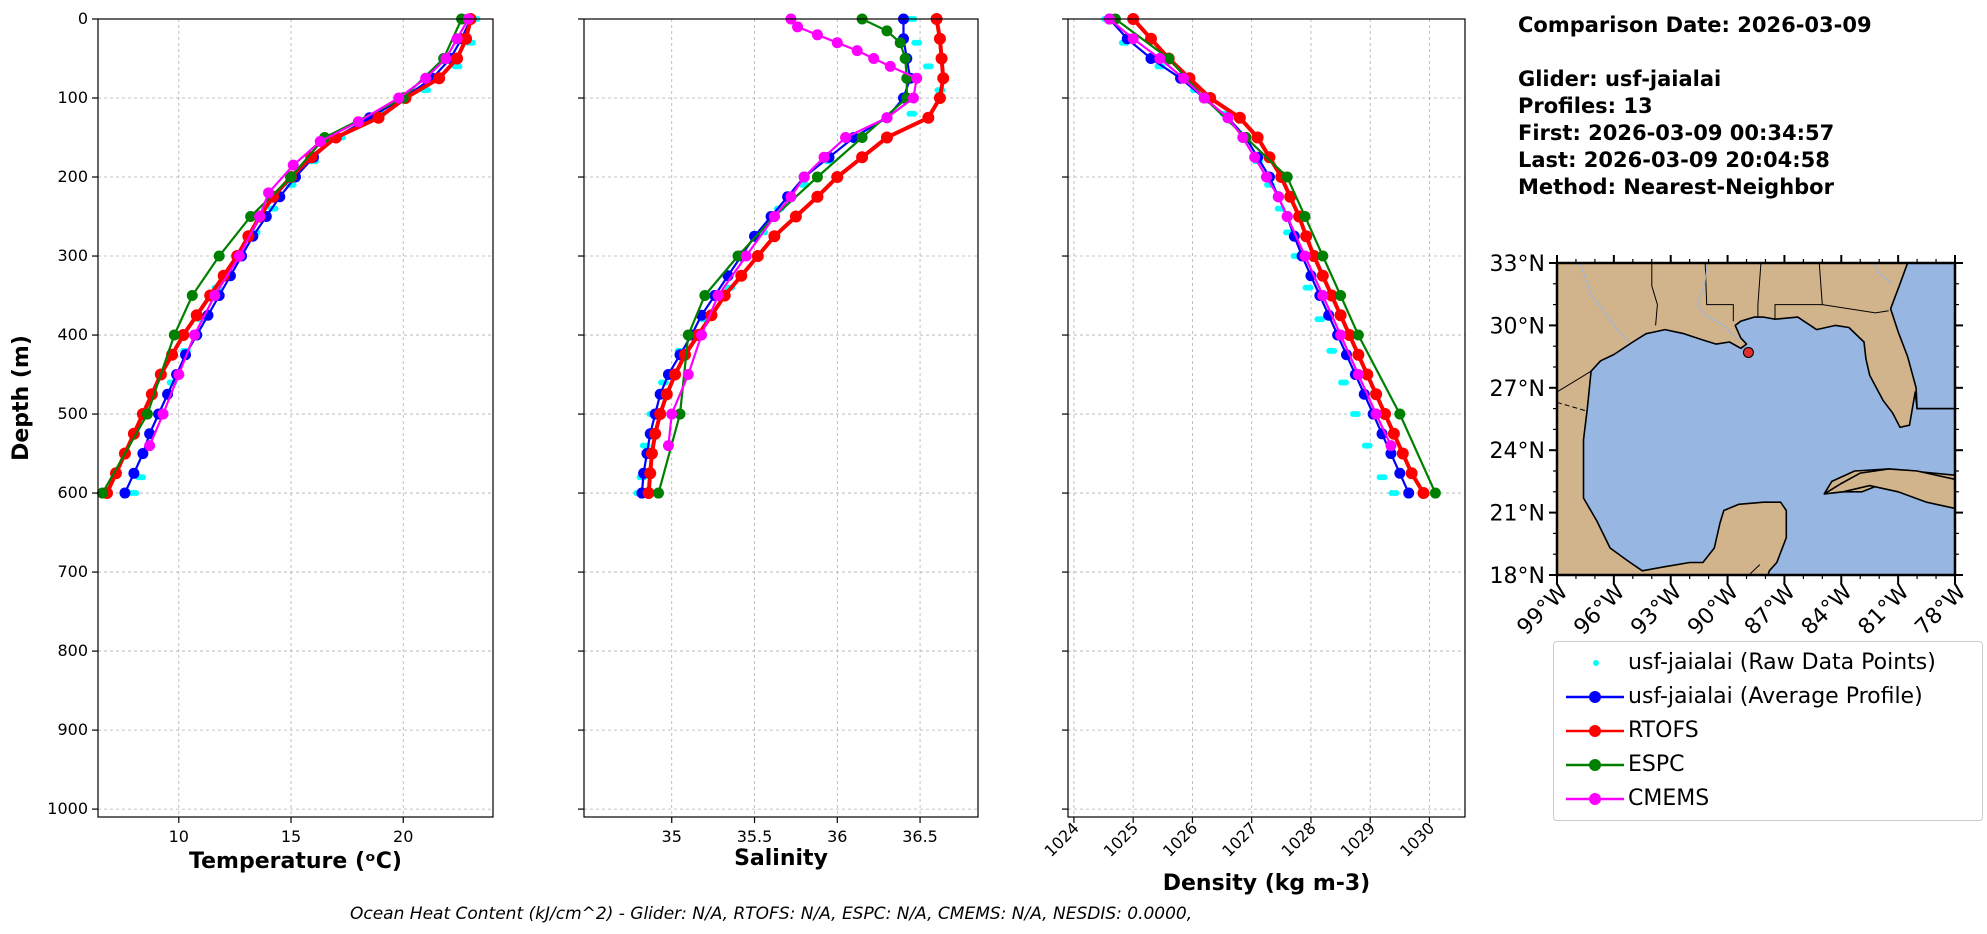  What do you see at coordinates (1595, 731) in the screenshot?
I see `legend-symbol-rtofs` at bounding box center [1595, 731].